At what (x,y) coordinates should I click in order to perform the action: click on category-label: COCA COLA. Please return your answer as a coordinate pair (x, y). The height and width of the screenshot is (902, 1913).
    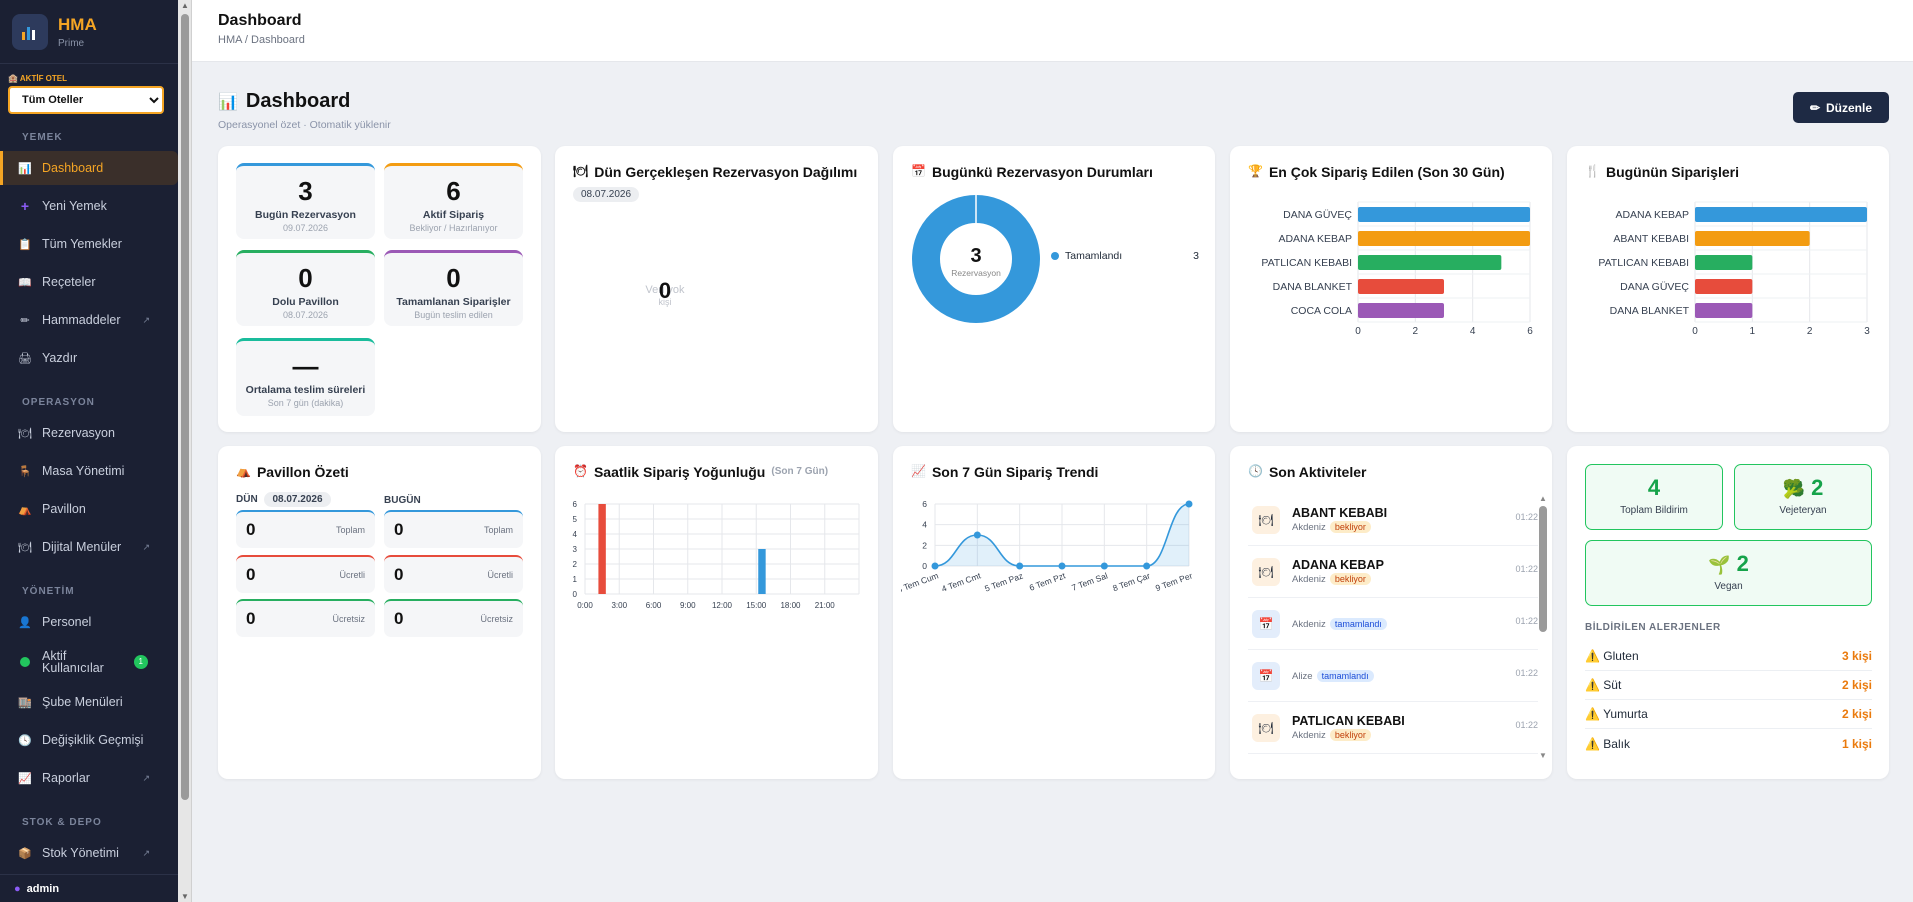
    Looking at the image, I should click on (1321, 311).